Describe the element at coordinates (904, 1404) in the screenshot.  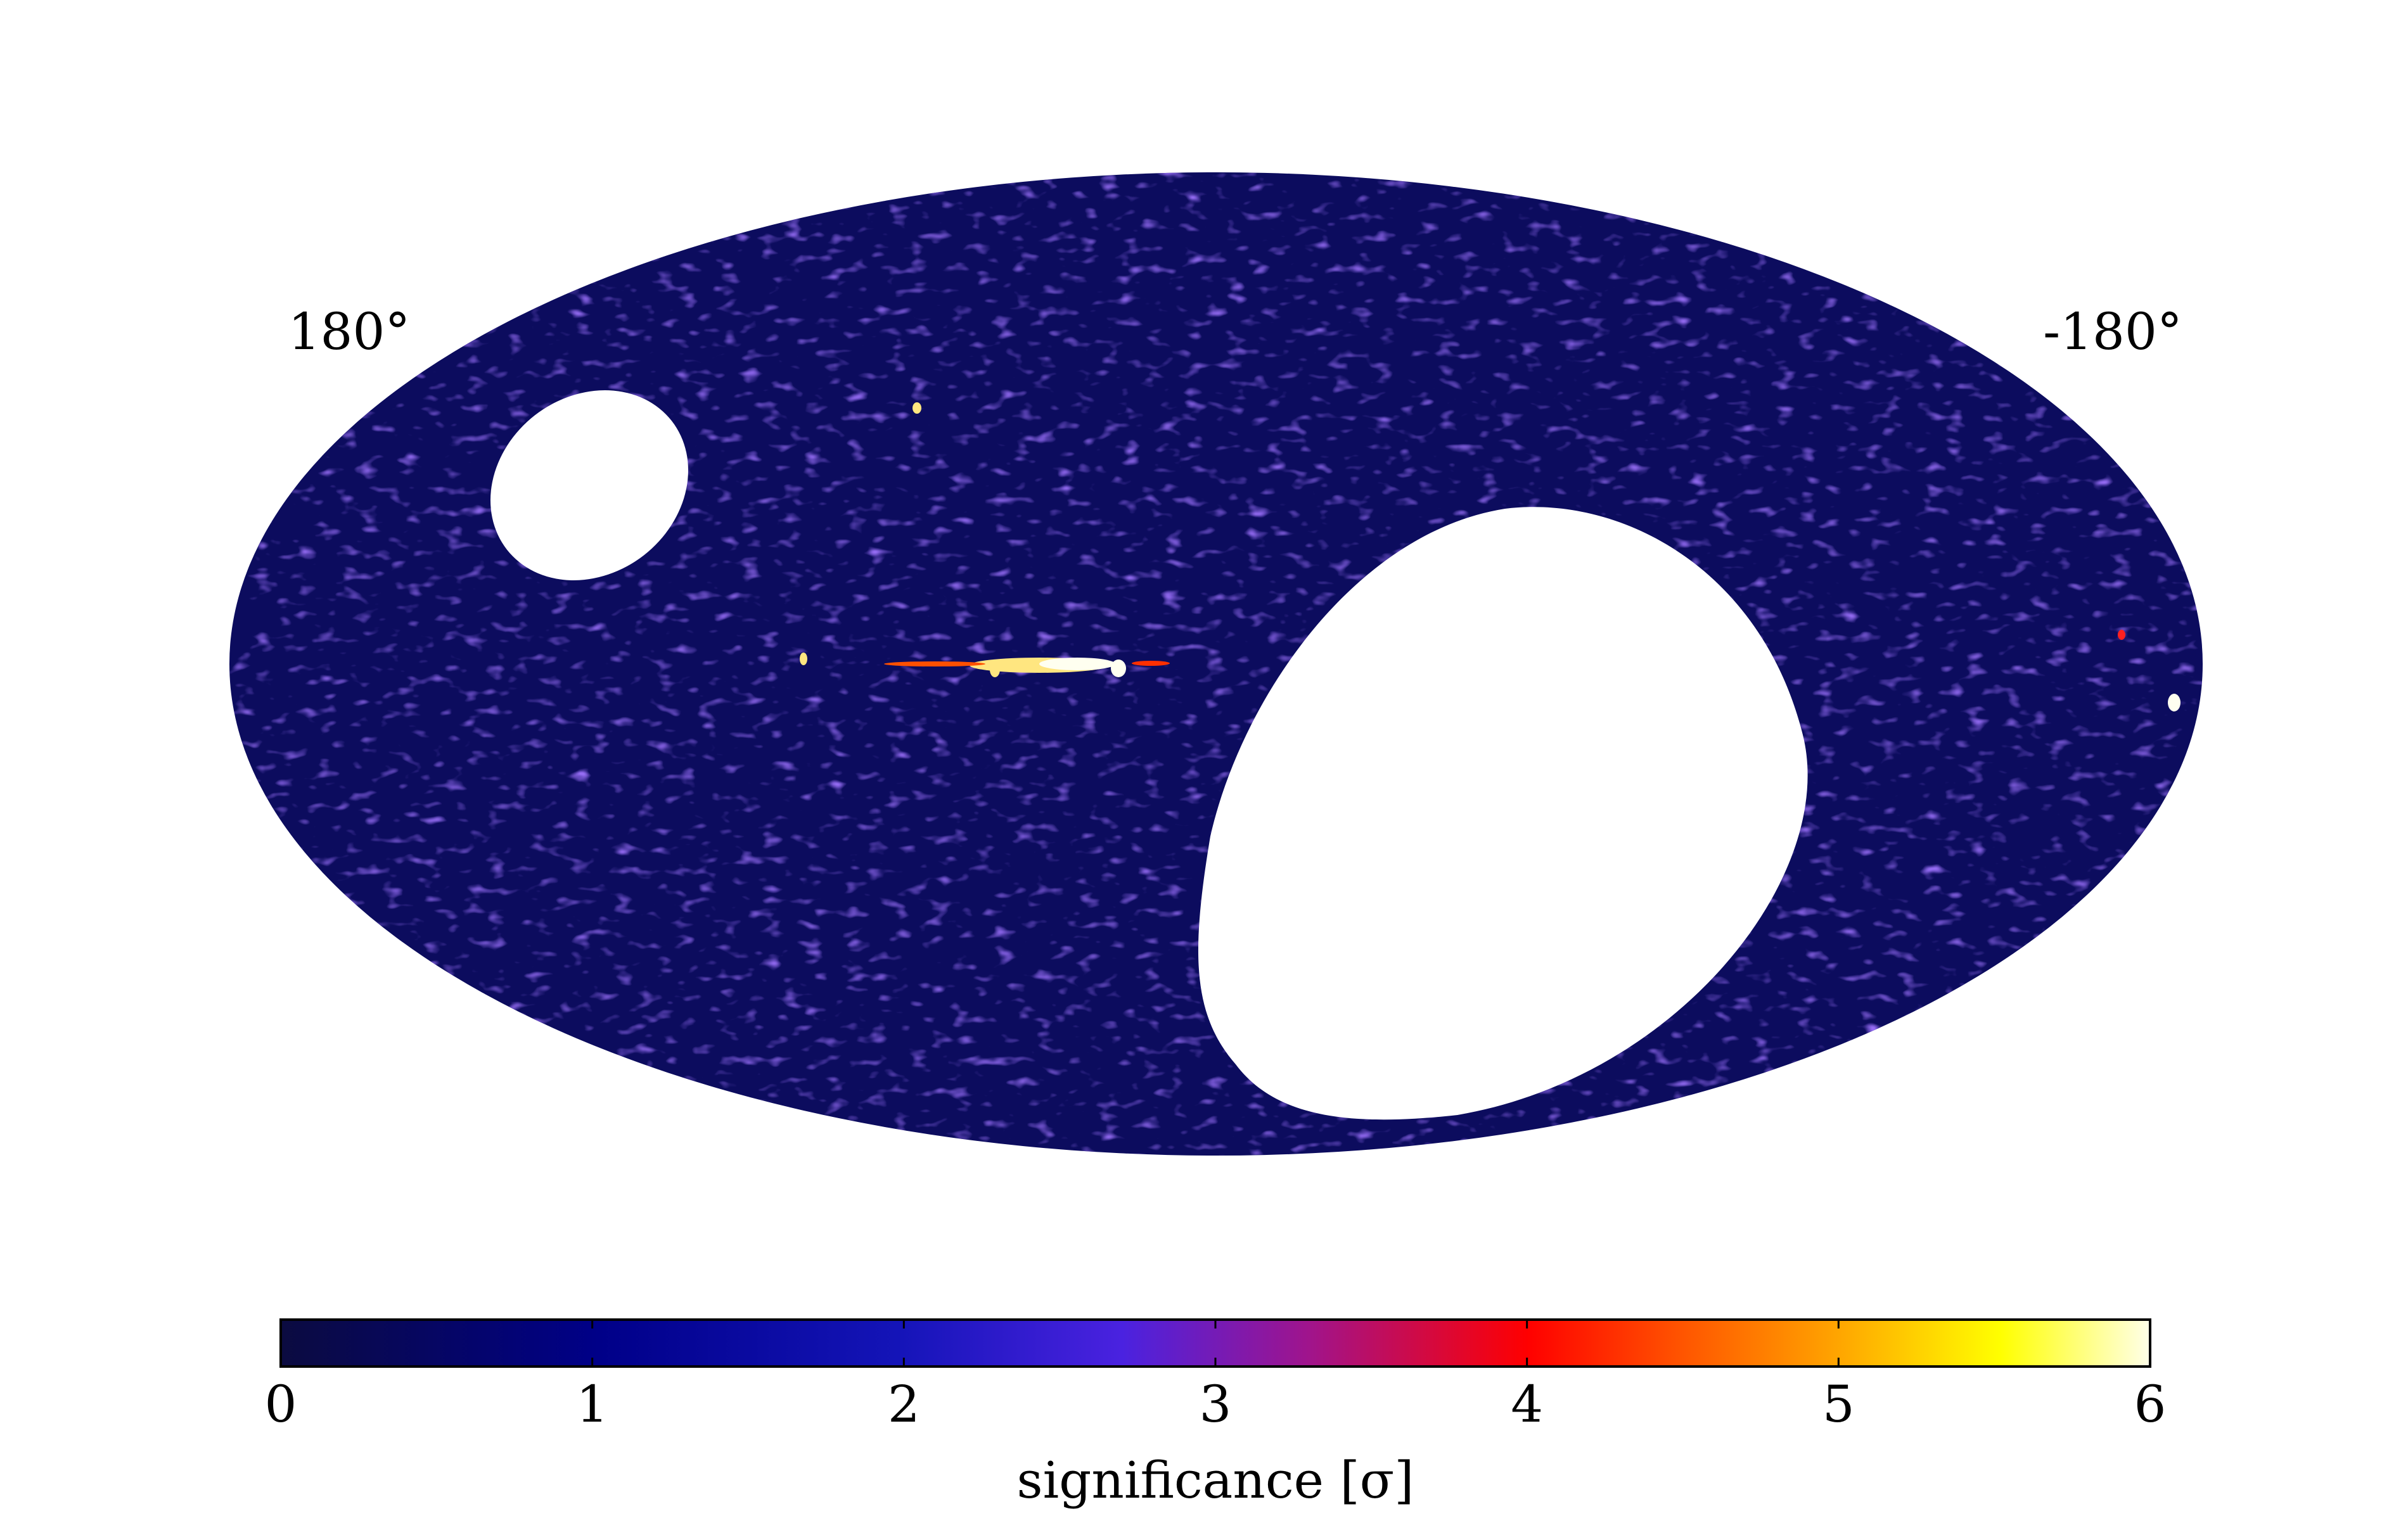
I see `colorbar-tick-label: 2` at that location.